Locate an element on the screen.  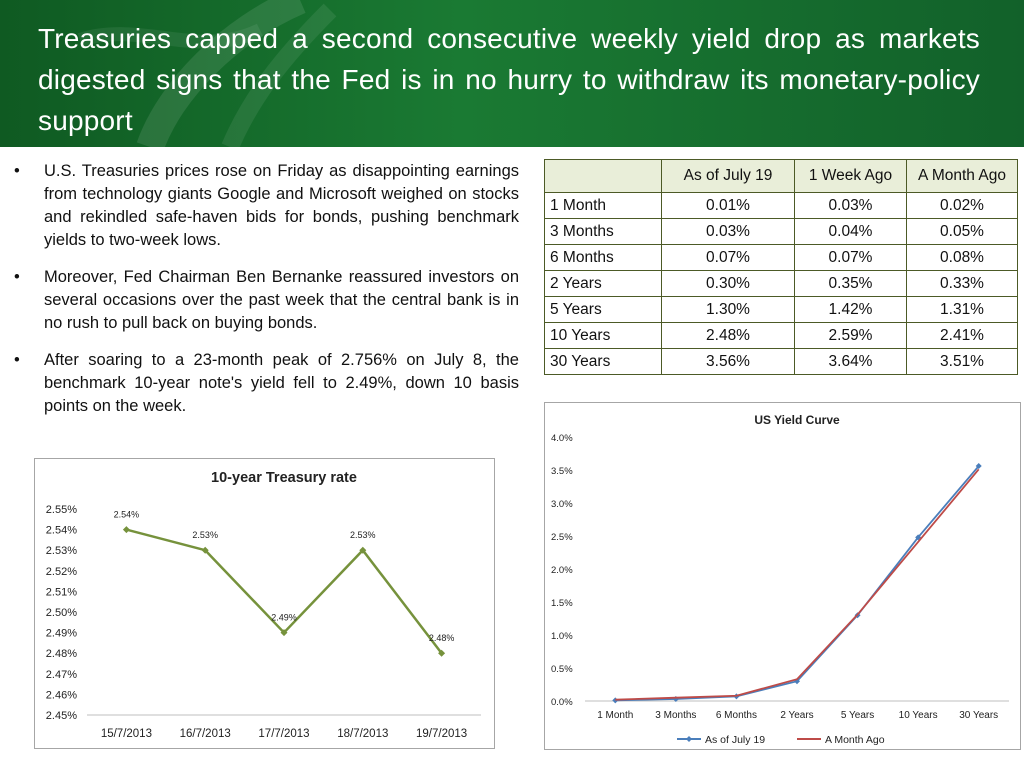
x-tick-label: 30 Years is located at coordinates (978, 715).